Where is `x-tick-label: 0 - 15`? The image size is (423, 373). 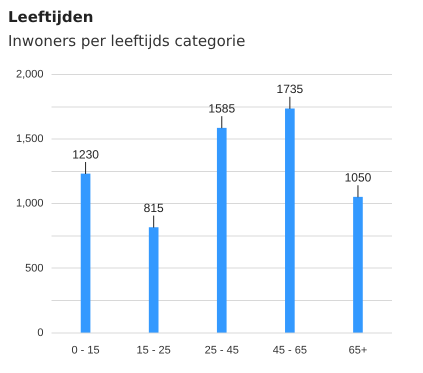 x-tick-label: 0 - 15 is located at coordinates (86, 350).